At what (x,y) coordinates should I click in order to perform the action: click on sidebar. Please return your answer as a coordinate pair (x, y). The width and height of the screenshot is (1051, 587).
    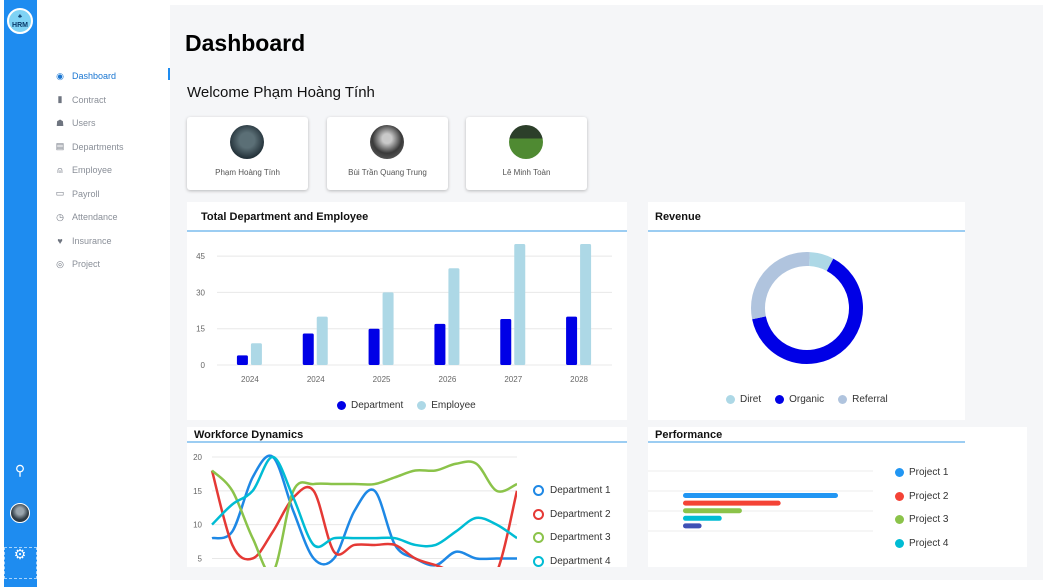
    Looking at the image, I should click on (103, 293).